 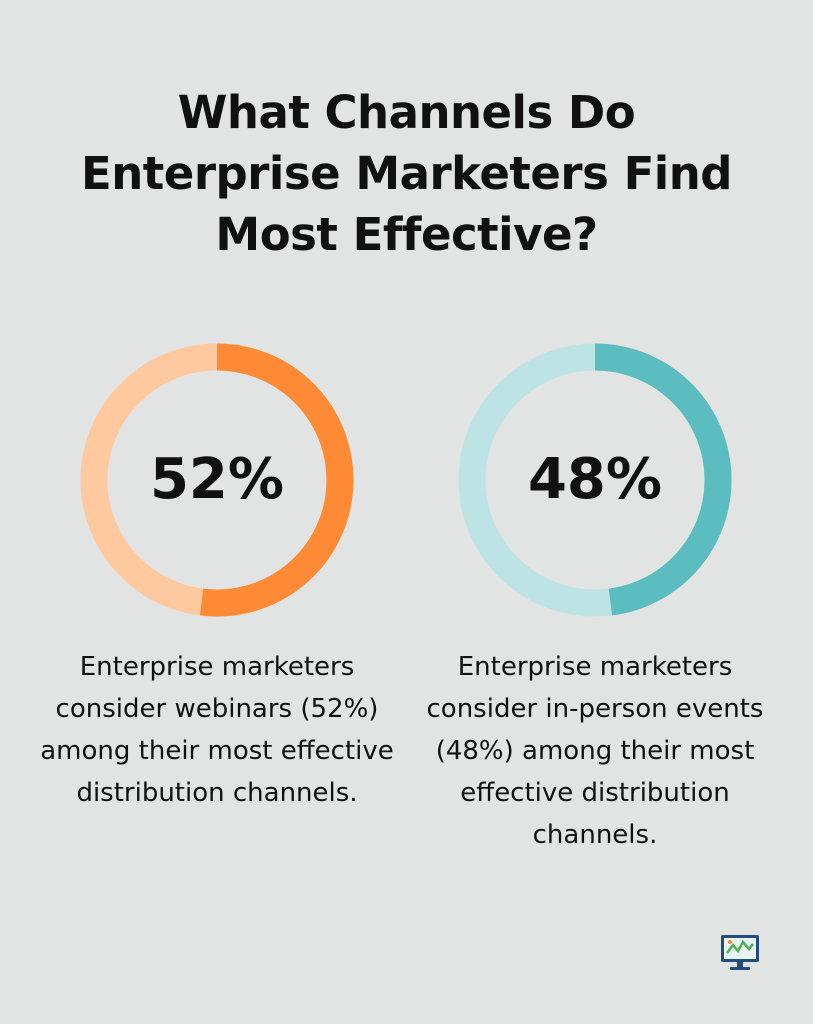 I want to click on donut-svg-in-person-events, so click(x=595, y=480).